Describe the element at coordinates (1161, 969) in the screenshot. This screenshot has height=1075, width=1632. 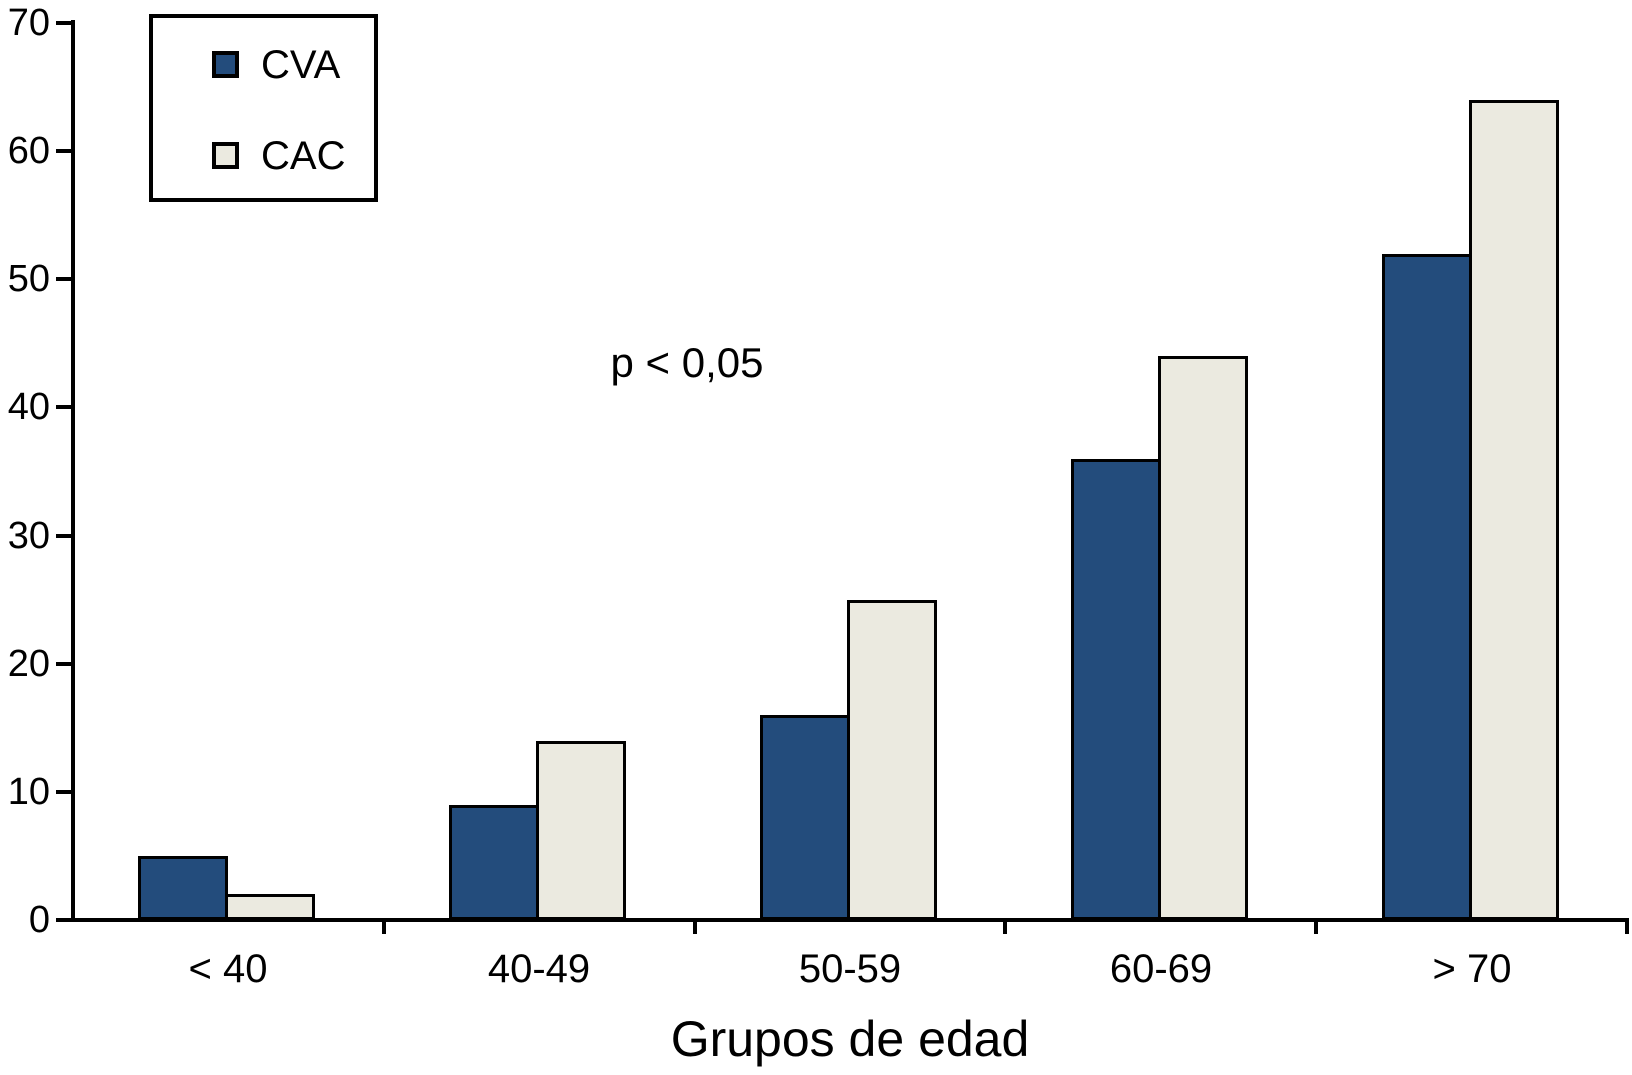
I see `x-category-label: 60-69` at that location.